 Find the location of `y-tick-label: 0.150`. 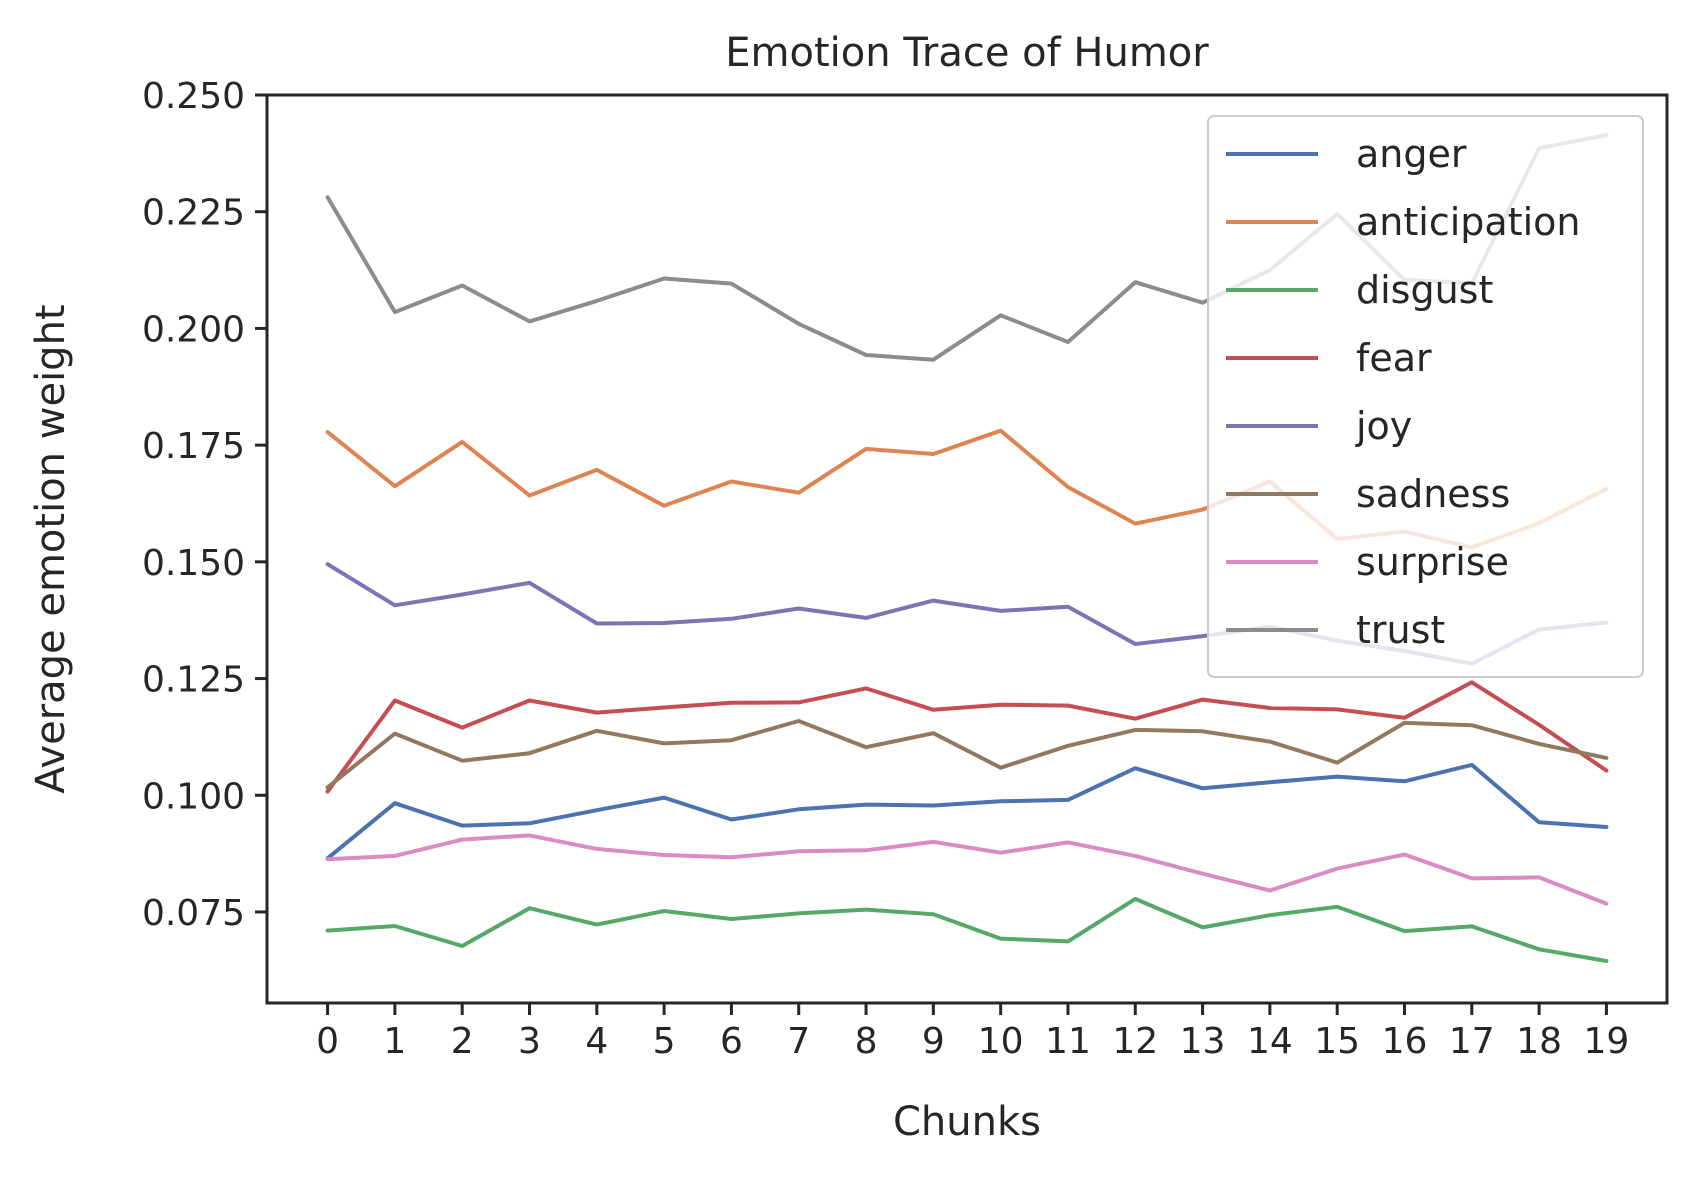

y-tick-label: 0.150 is located at coordinates (193, 563).